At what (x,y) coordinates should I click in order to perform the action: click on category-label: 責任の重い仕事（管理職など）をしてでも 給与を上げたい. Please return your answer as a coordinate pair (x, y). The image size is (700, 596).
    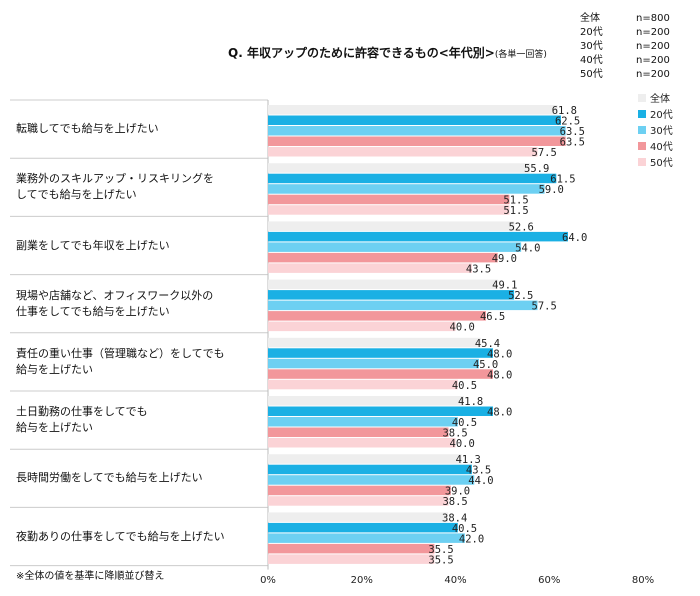
    Looking at the image, I should click on (120, 362).